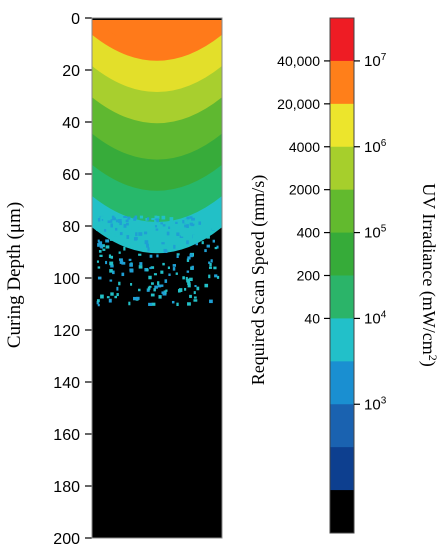  Describe the element at coordinates (304, 147) in the screenshot. I see `speed-tick-label: 4000` at that location.